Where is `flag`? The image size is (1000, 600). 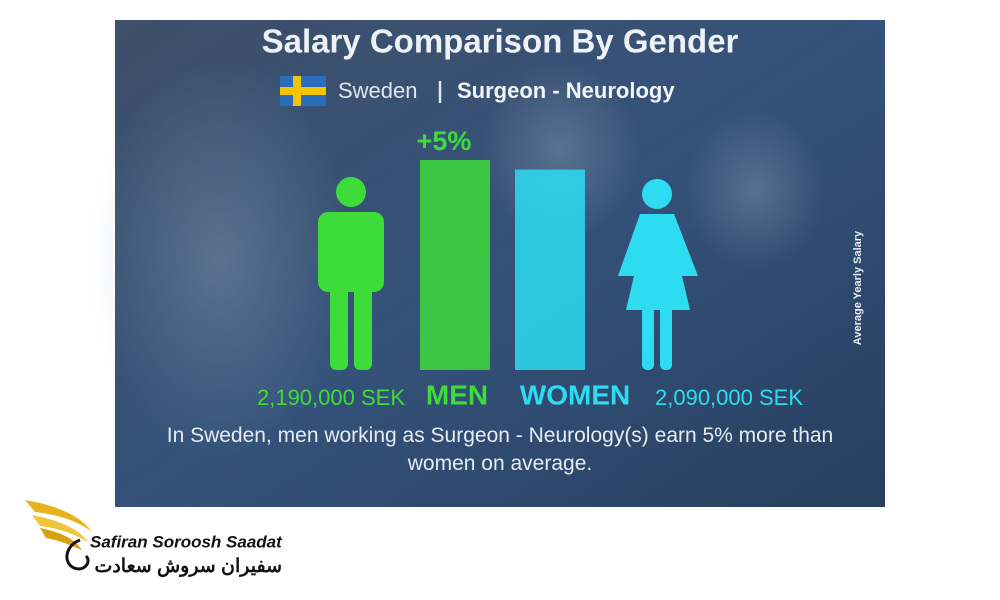
flag is located at coordinates (303, 91).